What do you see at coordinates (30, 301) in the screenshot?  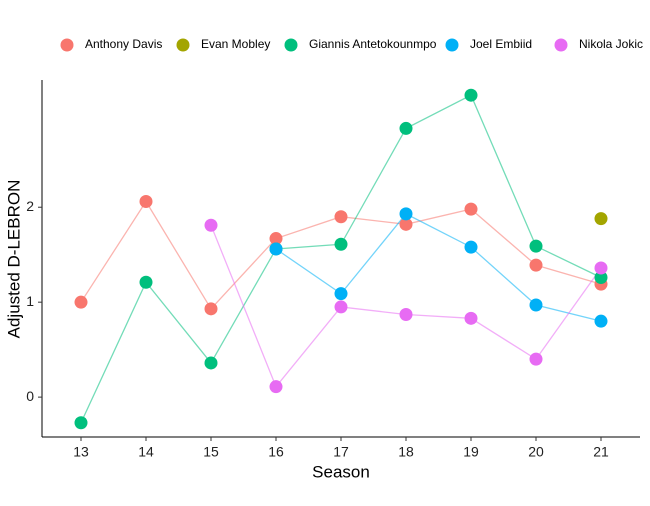 I see `y-tick-label: 1` at bounding box center [30, 301].